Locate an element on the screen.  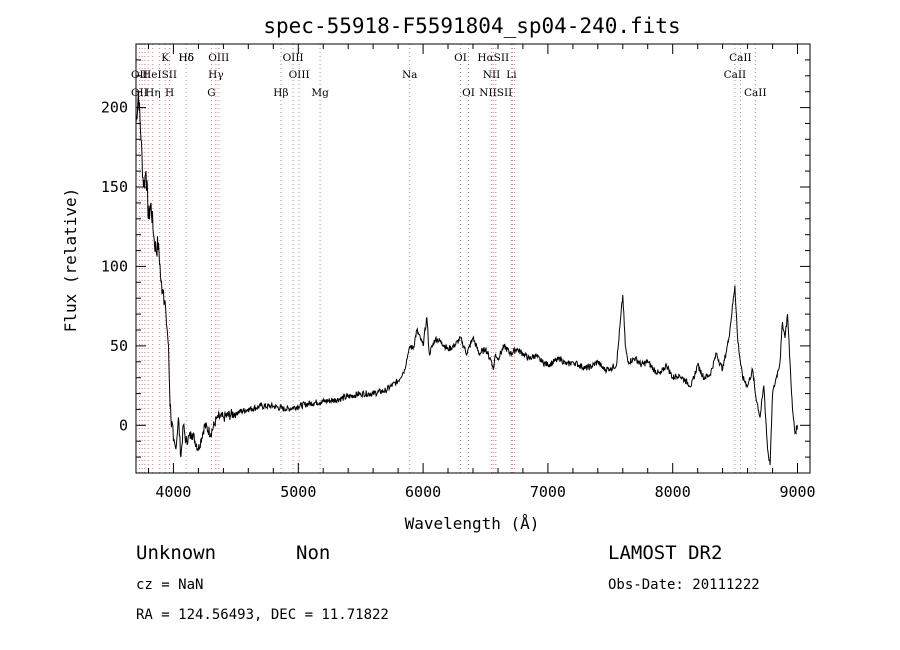
x-tick-label: 5000 is located at coordinates (298, 492).